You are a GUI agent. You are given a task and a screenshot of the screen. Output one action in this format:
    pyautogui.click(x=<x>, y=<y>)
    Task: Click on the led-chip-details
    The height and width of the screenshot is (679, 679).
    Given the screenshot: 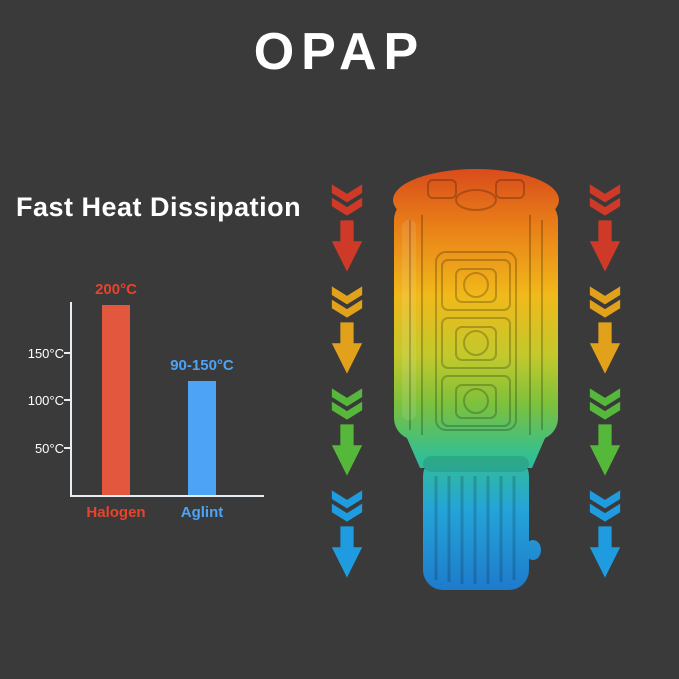 What is the action you would take?
    pyautogui.click(x=476, y=307)
    